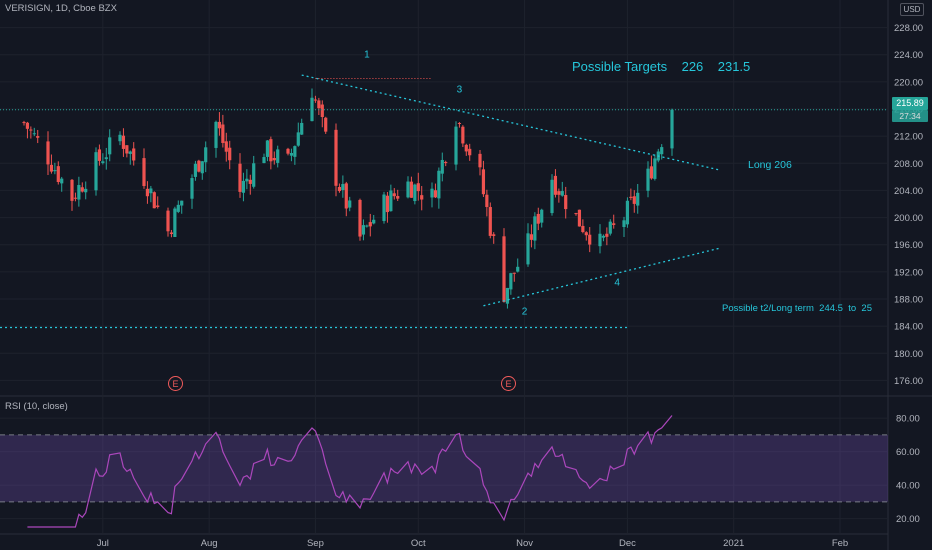  I want to click on time-tick-label: Oct, so click(418, 543).